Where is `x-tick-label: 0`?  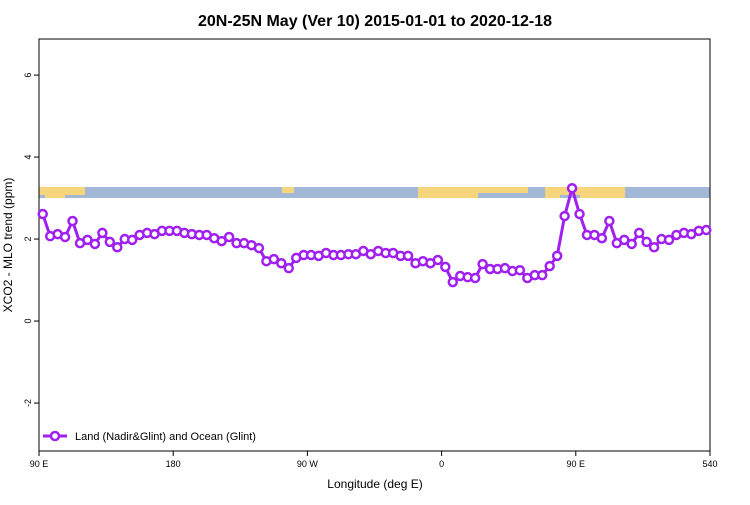
x-tick-label: 0 is located at coordinates (441, 464).